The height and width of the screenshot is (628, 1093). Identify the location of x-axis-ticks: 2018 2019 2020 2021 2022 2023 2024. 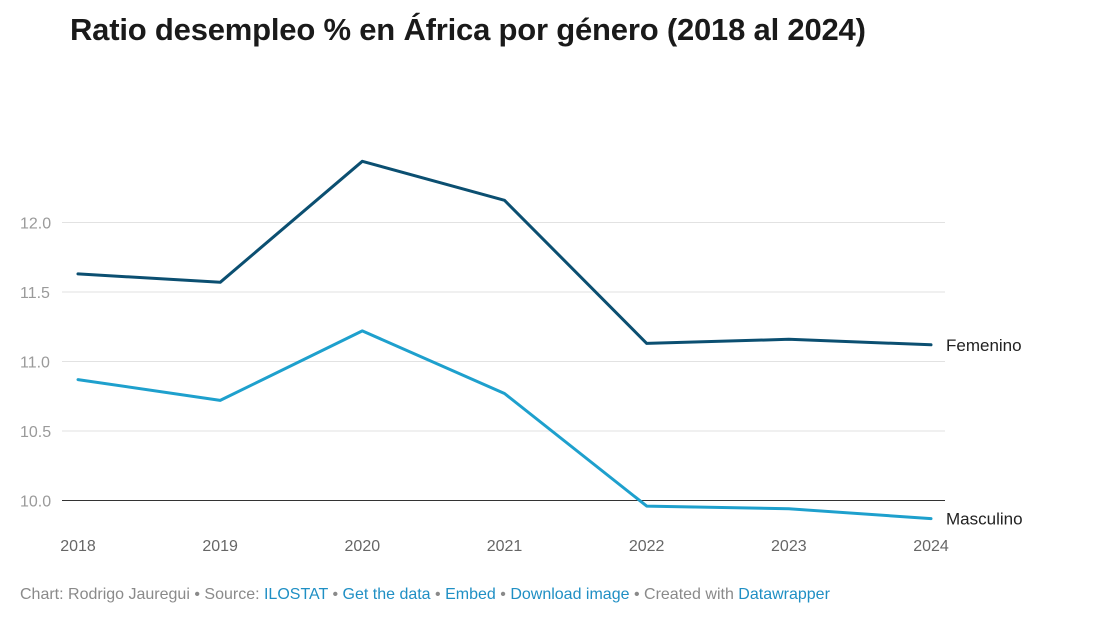
(504, 546).